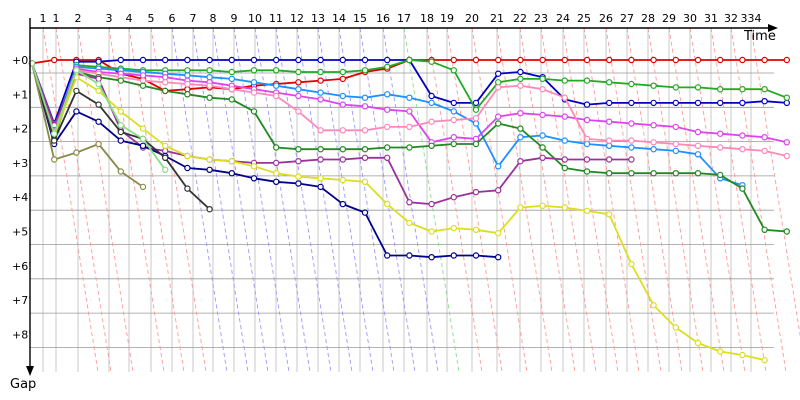 This screenshot has width=800, height=400. What do you see at coordinates (360, 18) in the screenshot?
I see `x-tick-label: 15` at bounding box center [360, 18].